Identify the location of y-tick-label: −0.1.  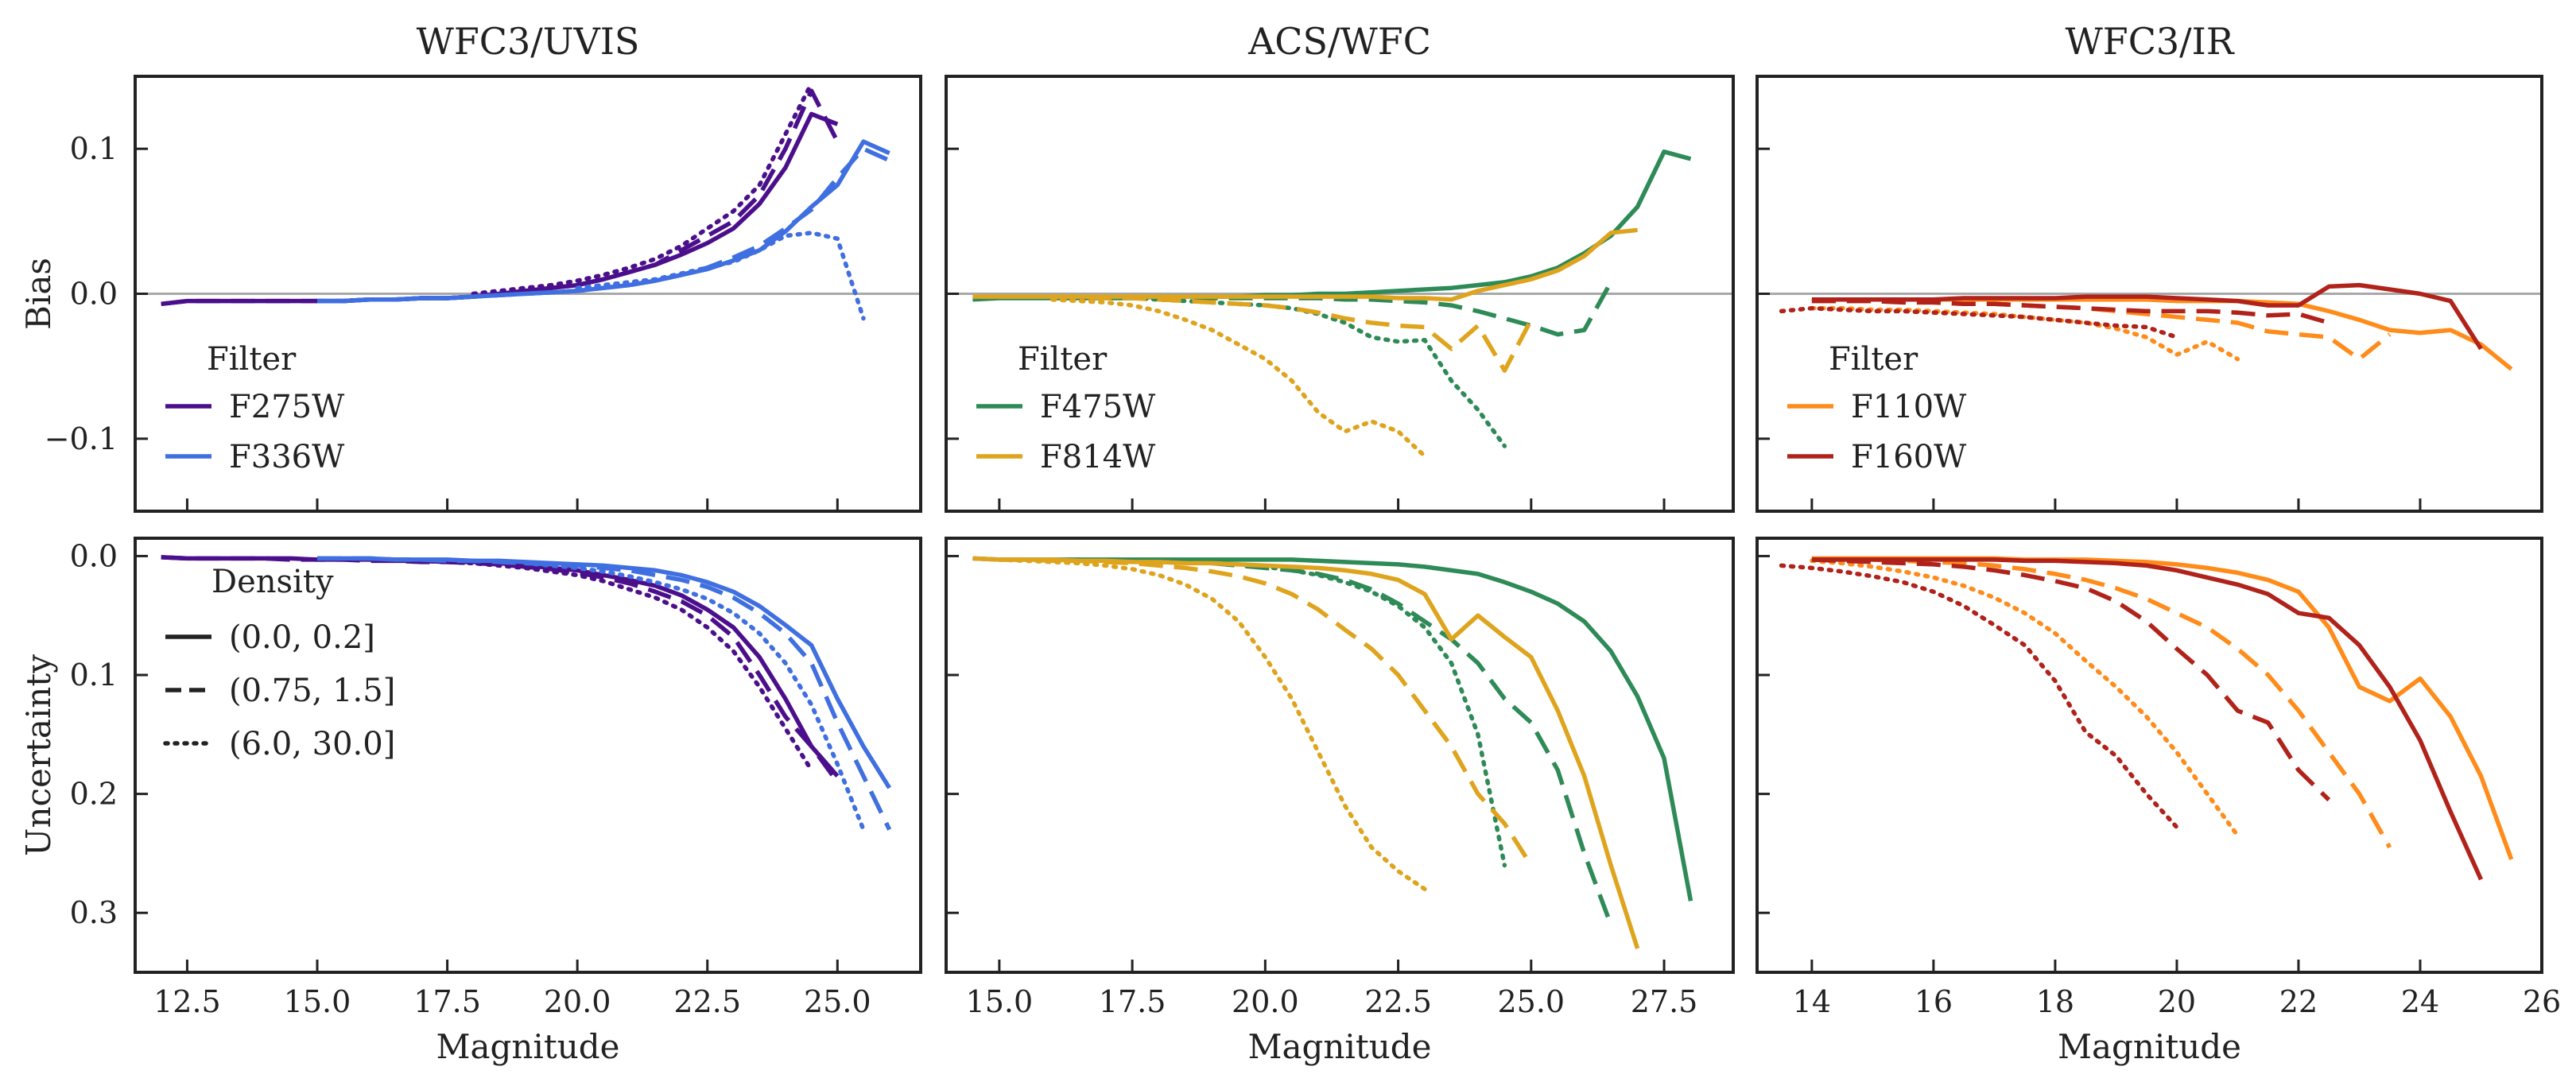
(81, 439).